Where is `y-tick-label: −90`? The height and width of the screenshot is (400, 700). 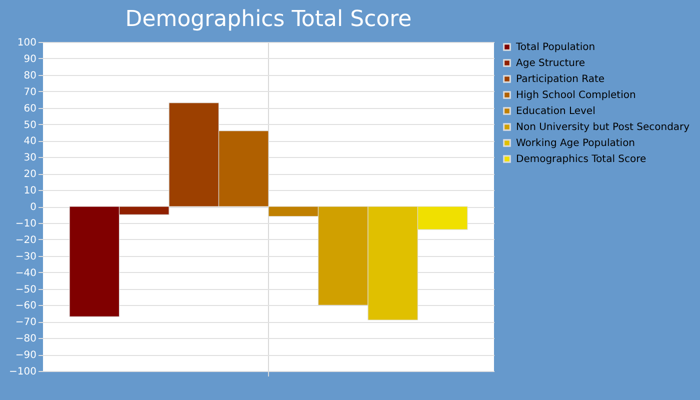
y-tick-label: −90 is located at coordinates (25, 356).